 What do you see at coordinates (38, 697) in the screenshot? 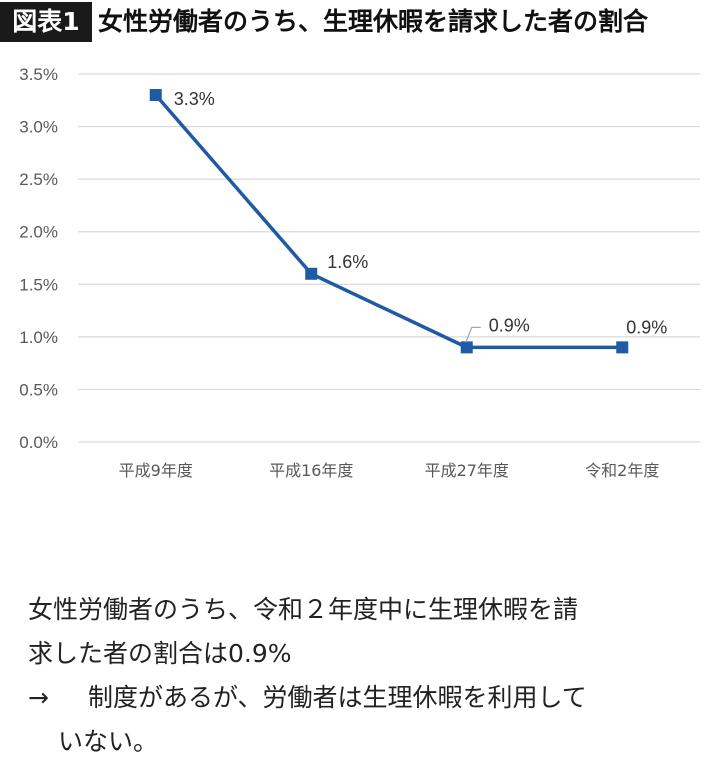
I see `arrow-right-icon: →` at bounding box center [38, 697].